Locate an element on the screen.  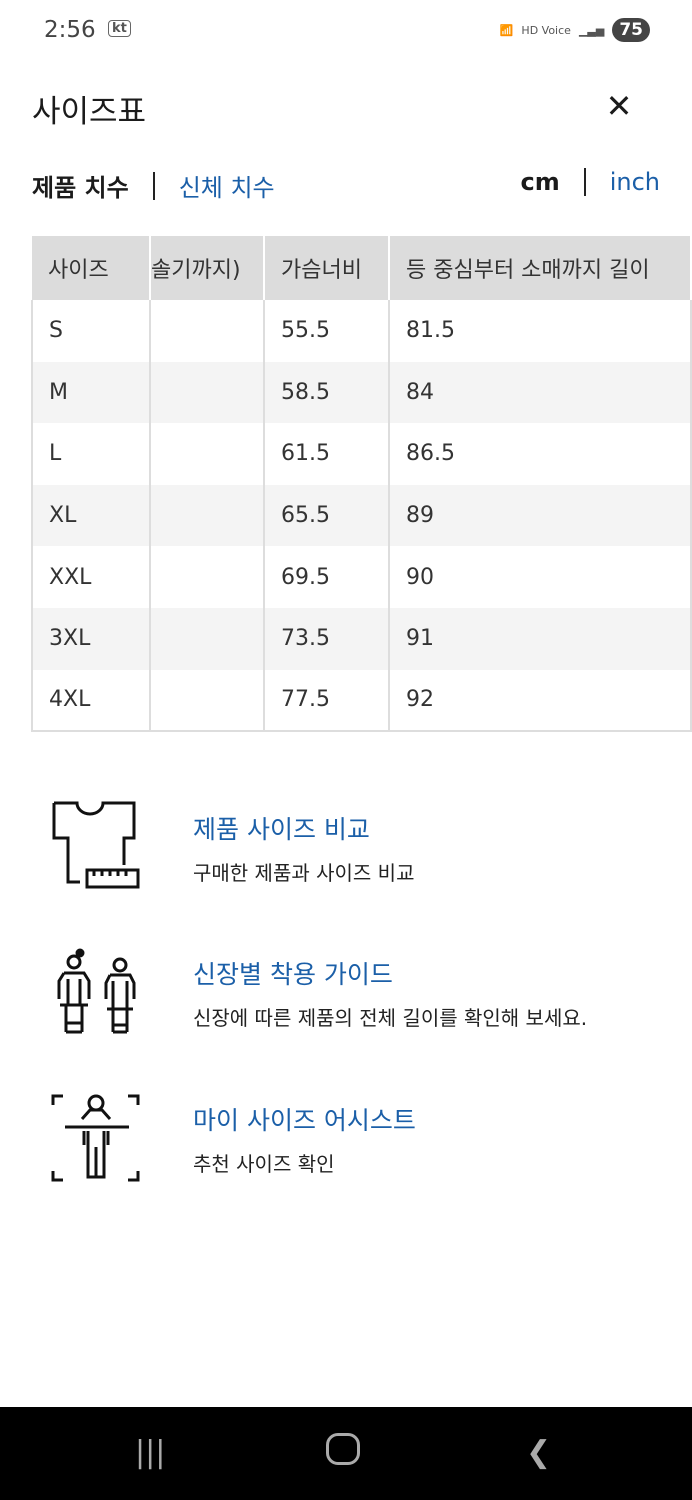
table-cell: XXL is located at coordinates (91, 577).